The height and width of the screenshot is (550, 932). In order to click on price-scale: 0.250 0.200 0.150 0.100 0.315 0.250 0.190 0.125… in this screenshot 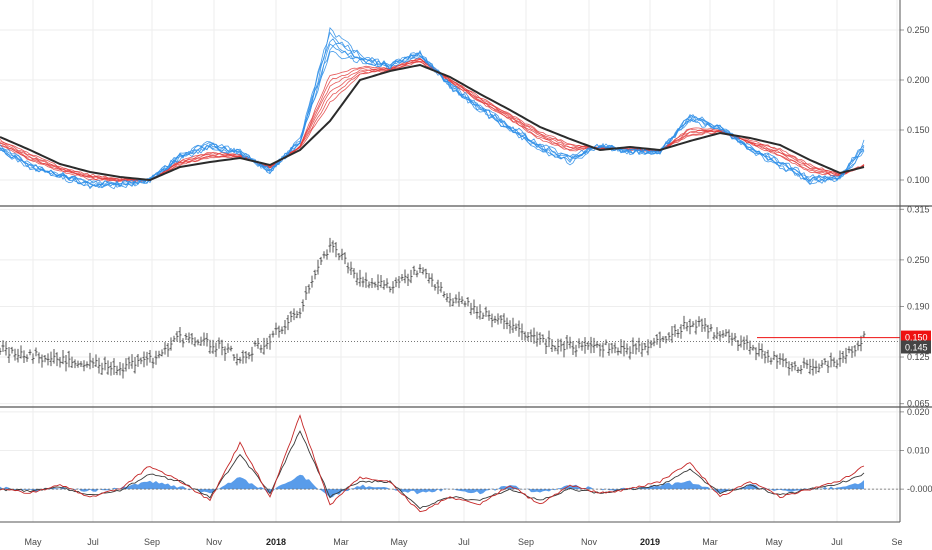, I will do `click(915, 261)`.